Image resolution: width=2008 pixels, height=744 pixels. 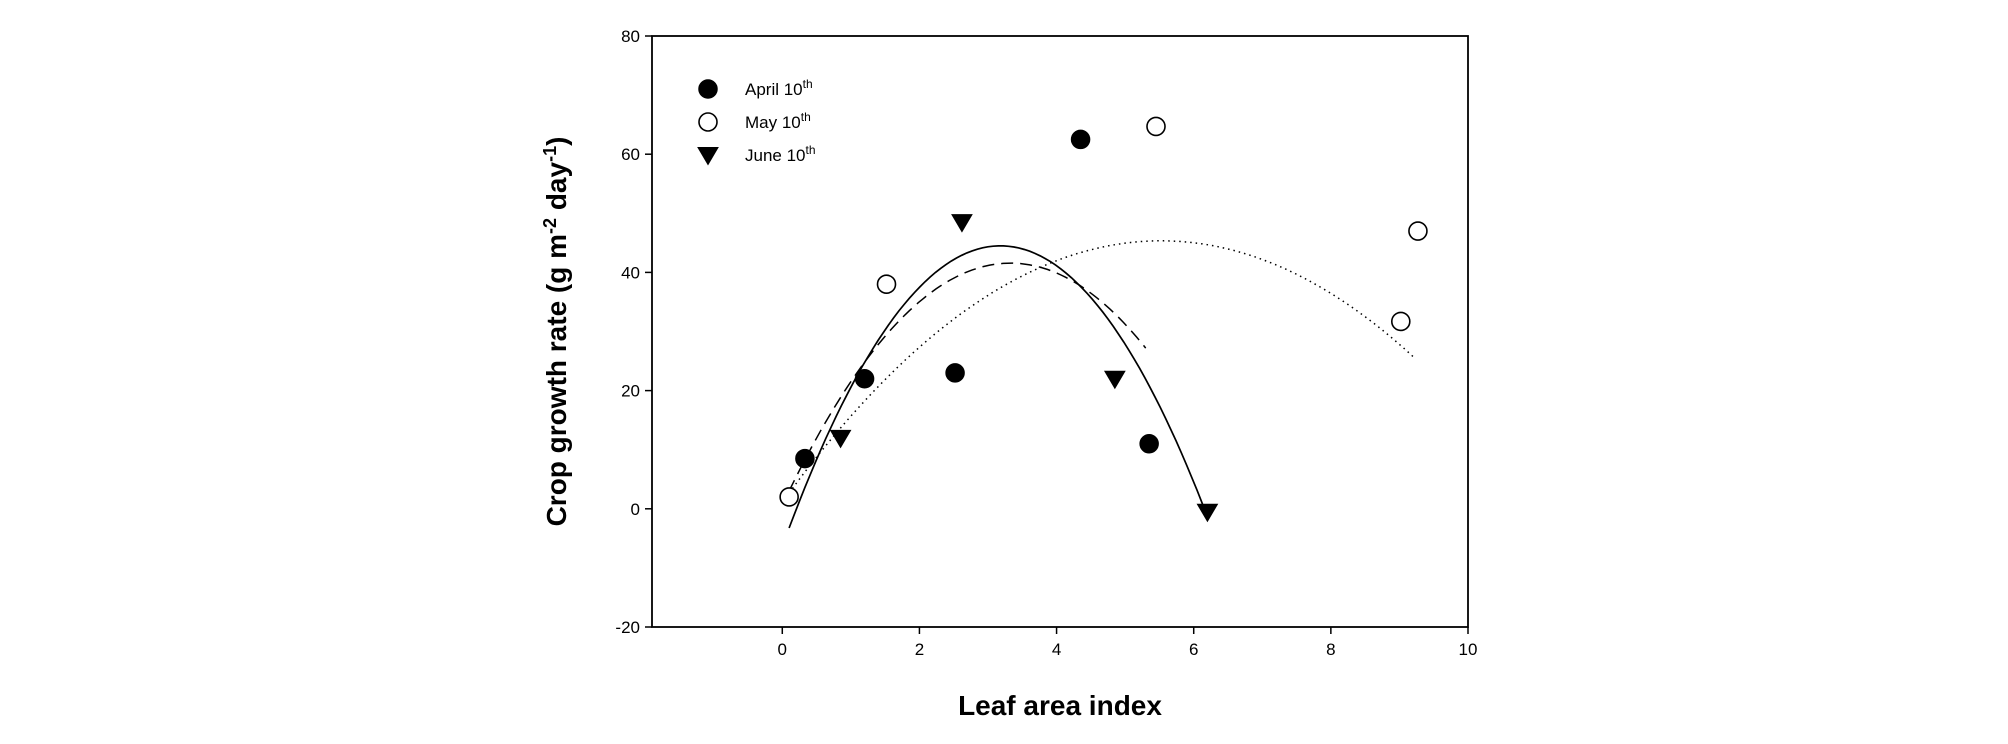 I want to click on x-tick-label: 0, so click(x=782, y=649).